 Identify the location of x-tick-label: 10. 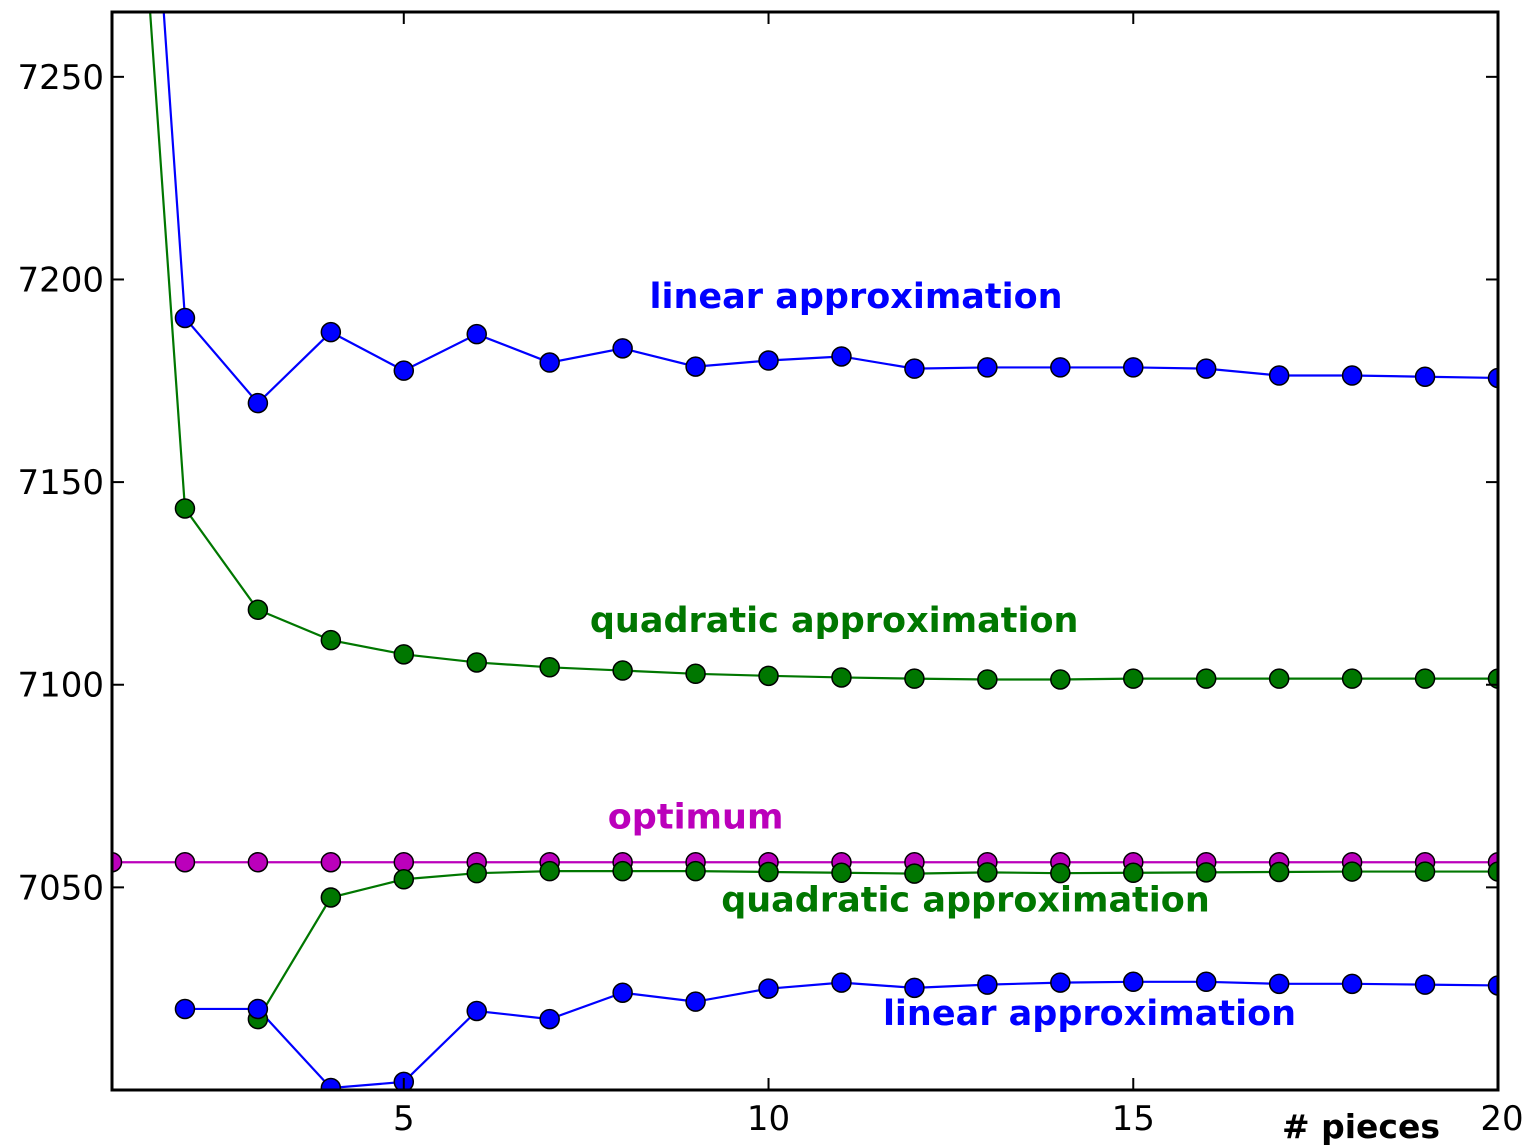
(768, 1119).